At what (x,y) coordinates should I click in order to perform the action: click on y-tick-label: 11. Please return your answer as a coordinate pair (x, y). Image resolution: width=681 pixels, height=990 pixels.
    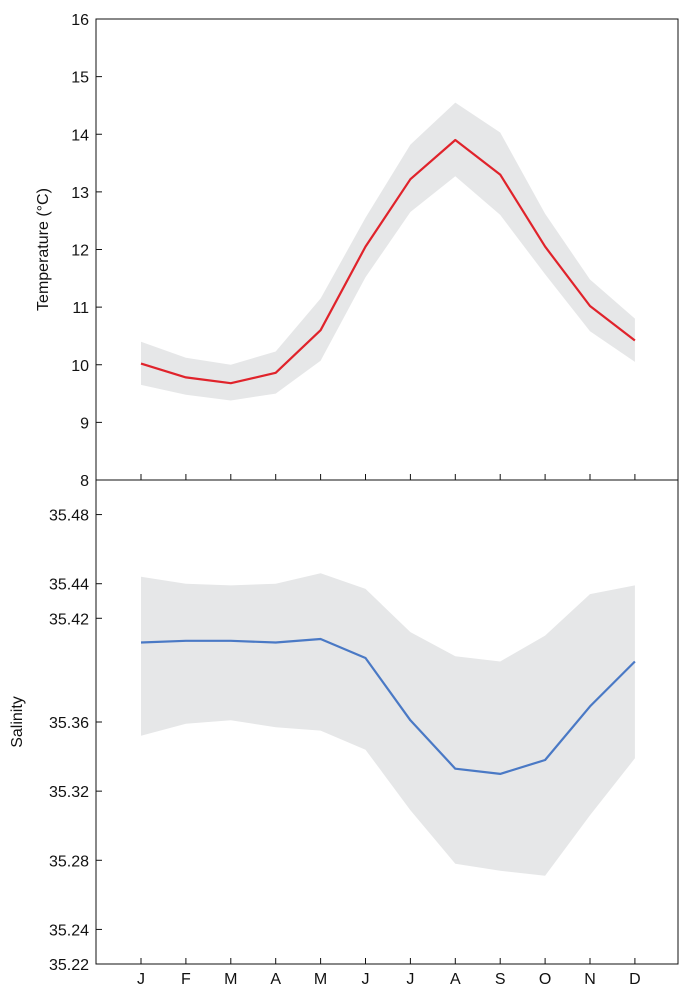
    Looking at the image, I should click on (80, 308).